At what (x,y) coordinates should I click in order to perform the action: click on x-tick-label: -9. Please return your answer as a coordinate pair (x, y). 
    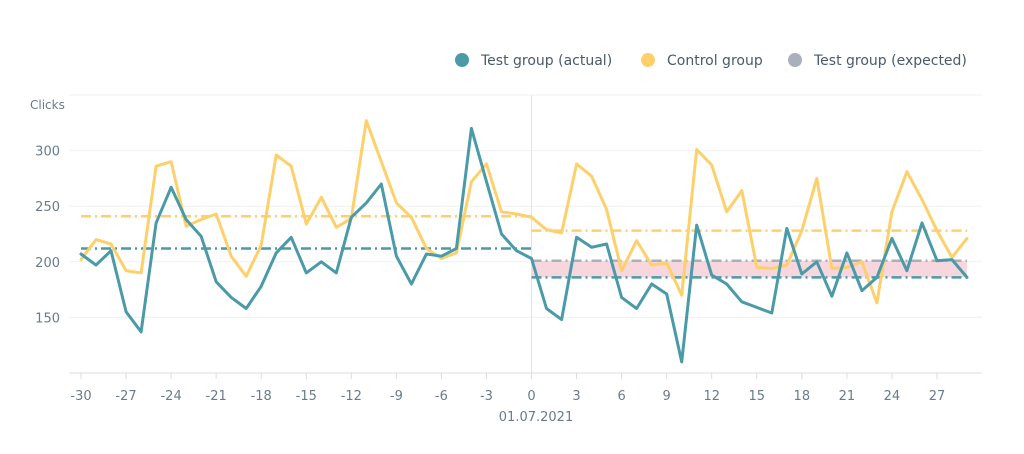
    Looking at the image, I should click on (396, 396).